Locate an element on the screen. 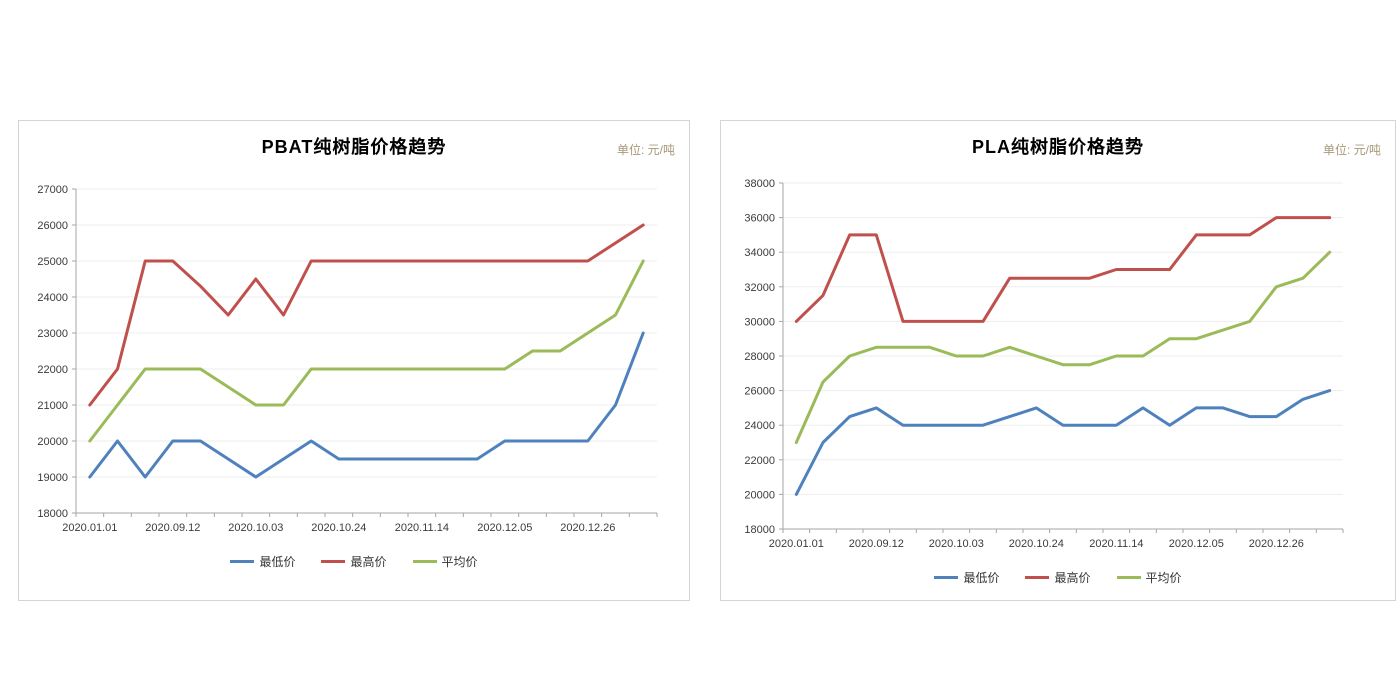 The width and height of the screenshot is (1400, 700). y-axis-label: 32000 is located at coordinates (759, 288).